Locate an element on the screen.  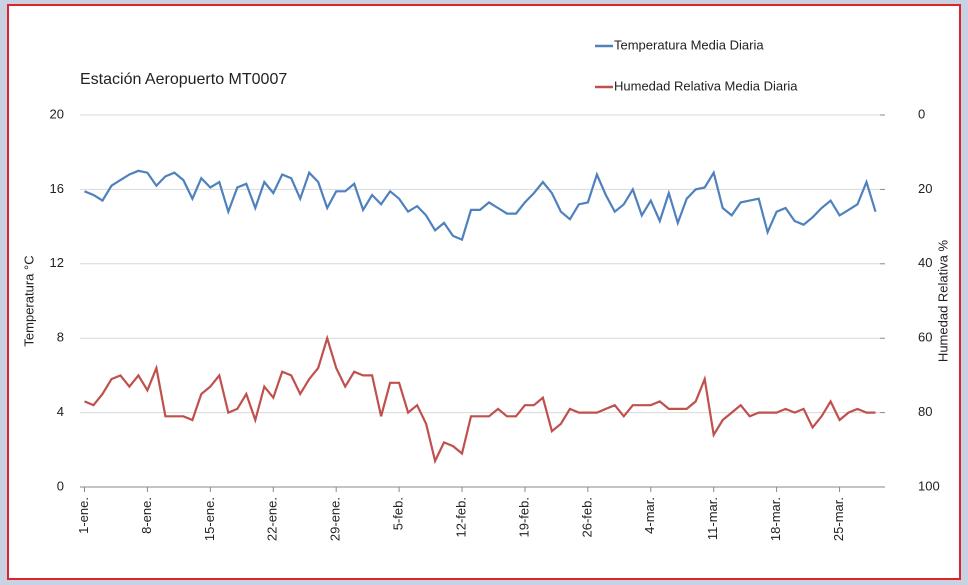
legend-label: Temperatura Media Diaria is located at coordinates (689, 44).